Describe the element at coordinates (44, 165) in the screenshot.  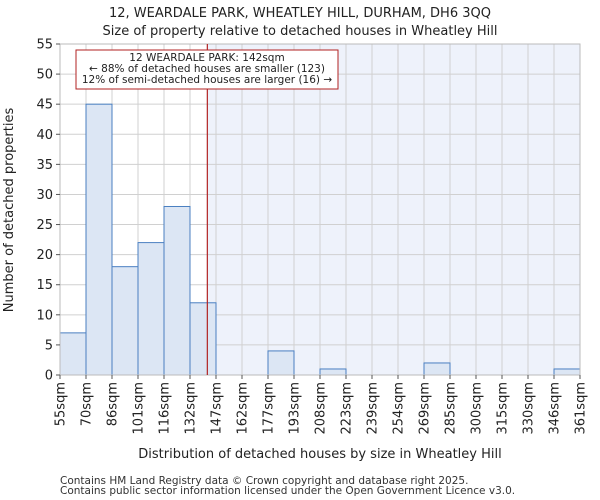
I see `y-tick-label: 35` at that location.